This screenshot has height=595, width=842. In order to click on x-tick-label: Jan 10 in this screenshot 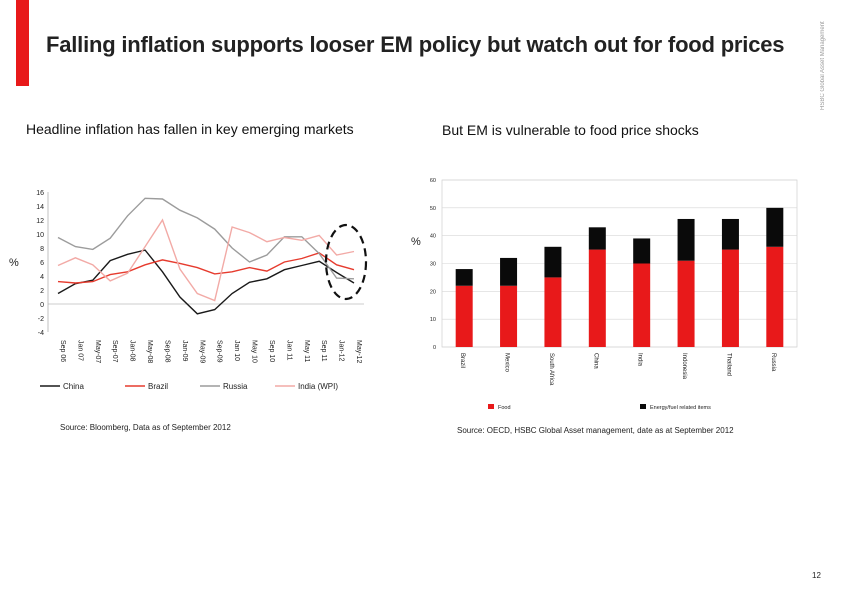, I will do `click(236, 350)`.